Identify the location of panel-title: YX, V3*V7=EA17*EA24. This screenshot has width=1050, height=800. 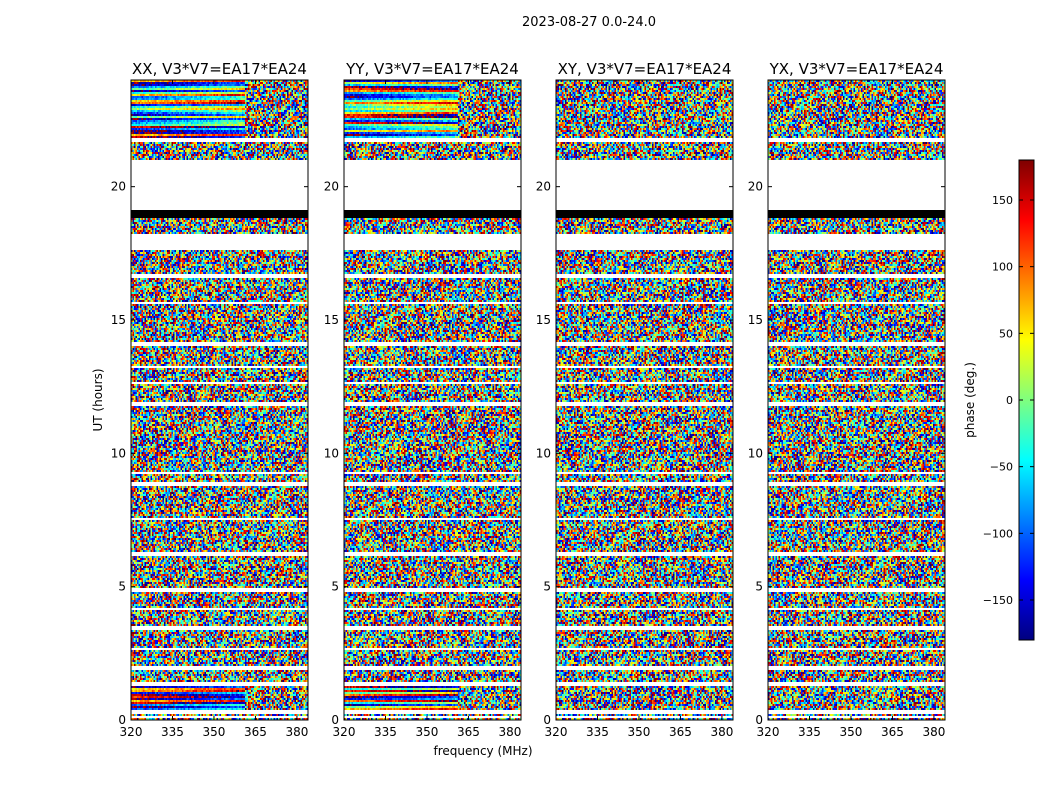
(856, 69).